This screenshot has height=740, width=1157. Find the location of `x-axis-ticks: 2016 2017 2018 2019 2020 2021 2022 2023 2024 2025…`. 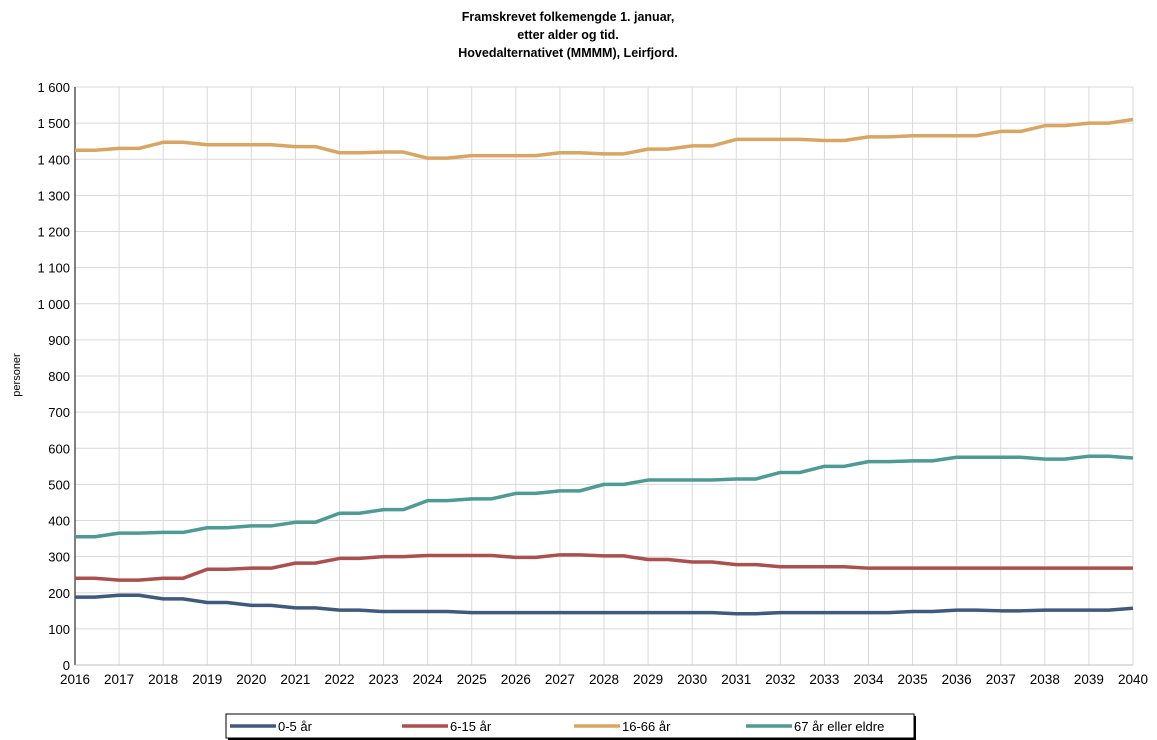

x-axis-ticks: 2016 2017 2018 2019 2020 2021 2022 2023 2024 2025… is located at coordinates (604, 679).